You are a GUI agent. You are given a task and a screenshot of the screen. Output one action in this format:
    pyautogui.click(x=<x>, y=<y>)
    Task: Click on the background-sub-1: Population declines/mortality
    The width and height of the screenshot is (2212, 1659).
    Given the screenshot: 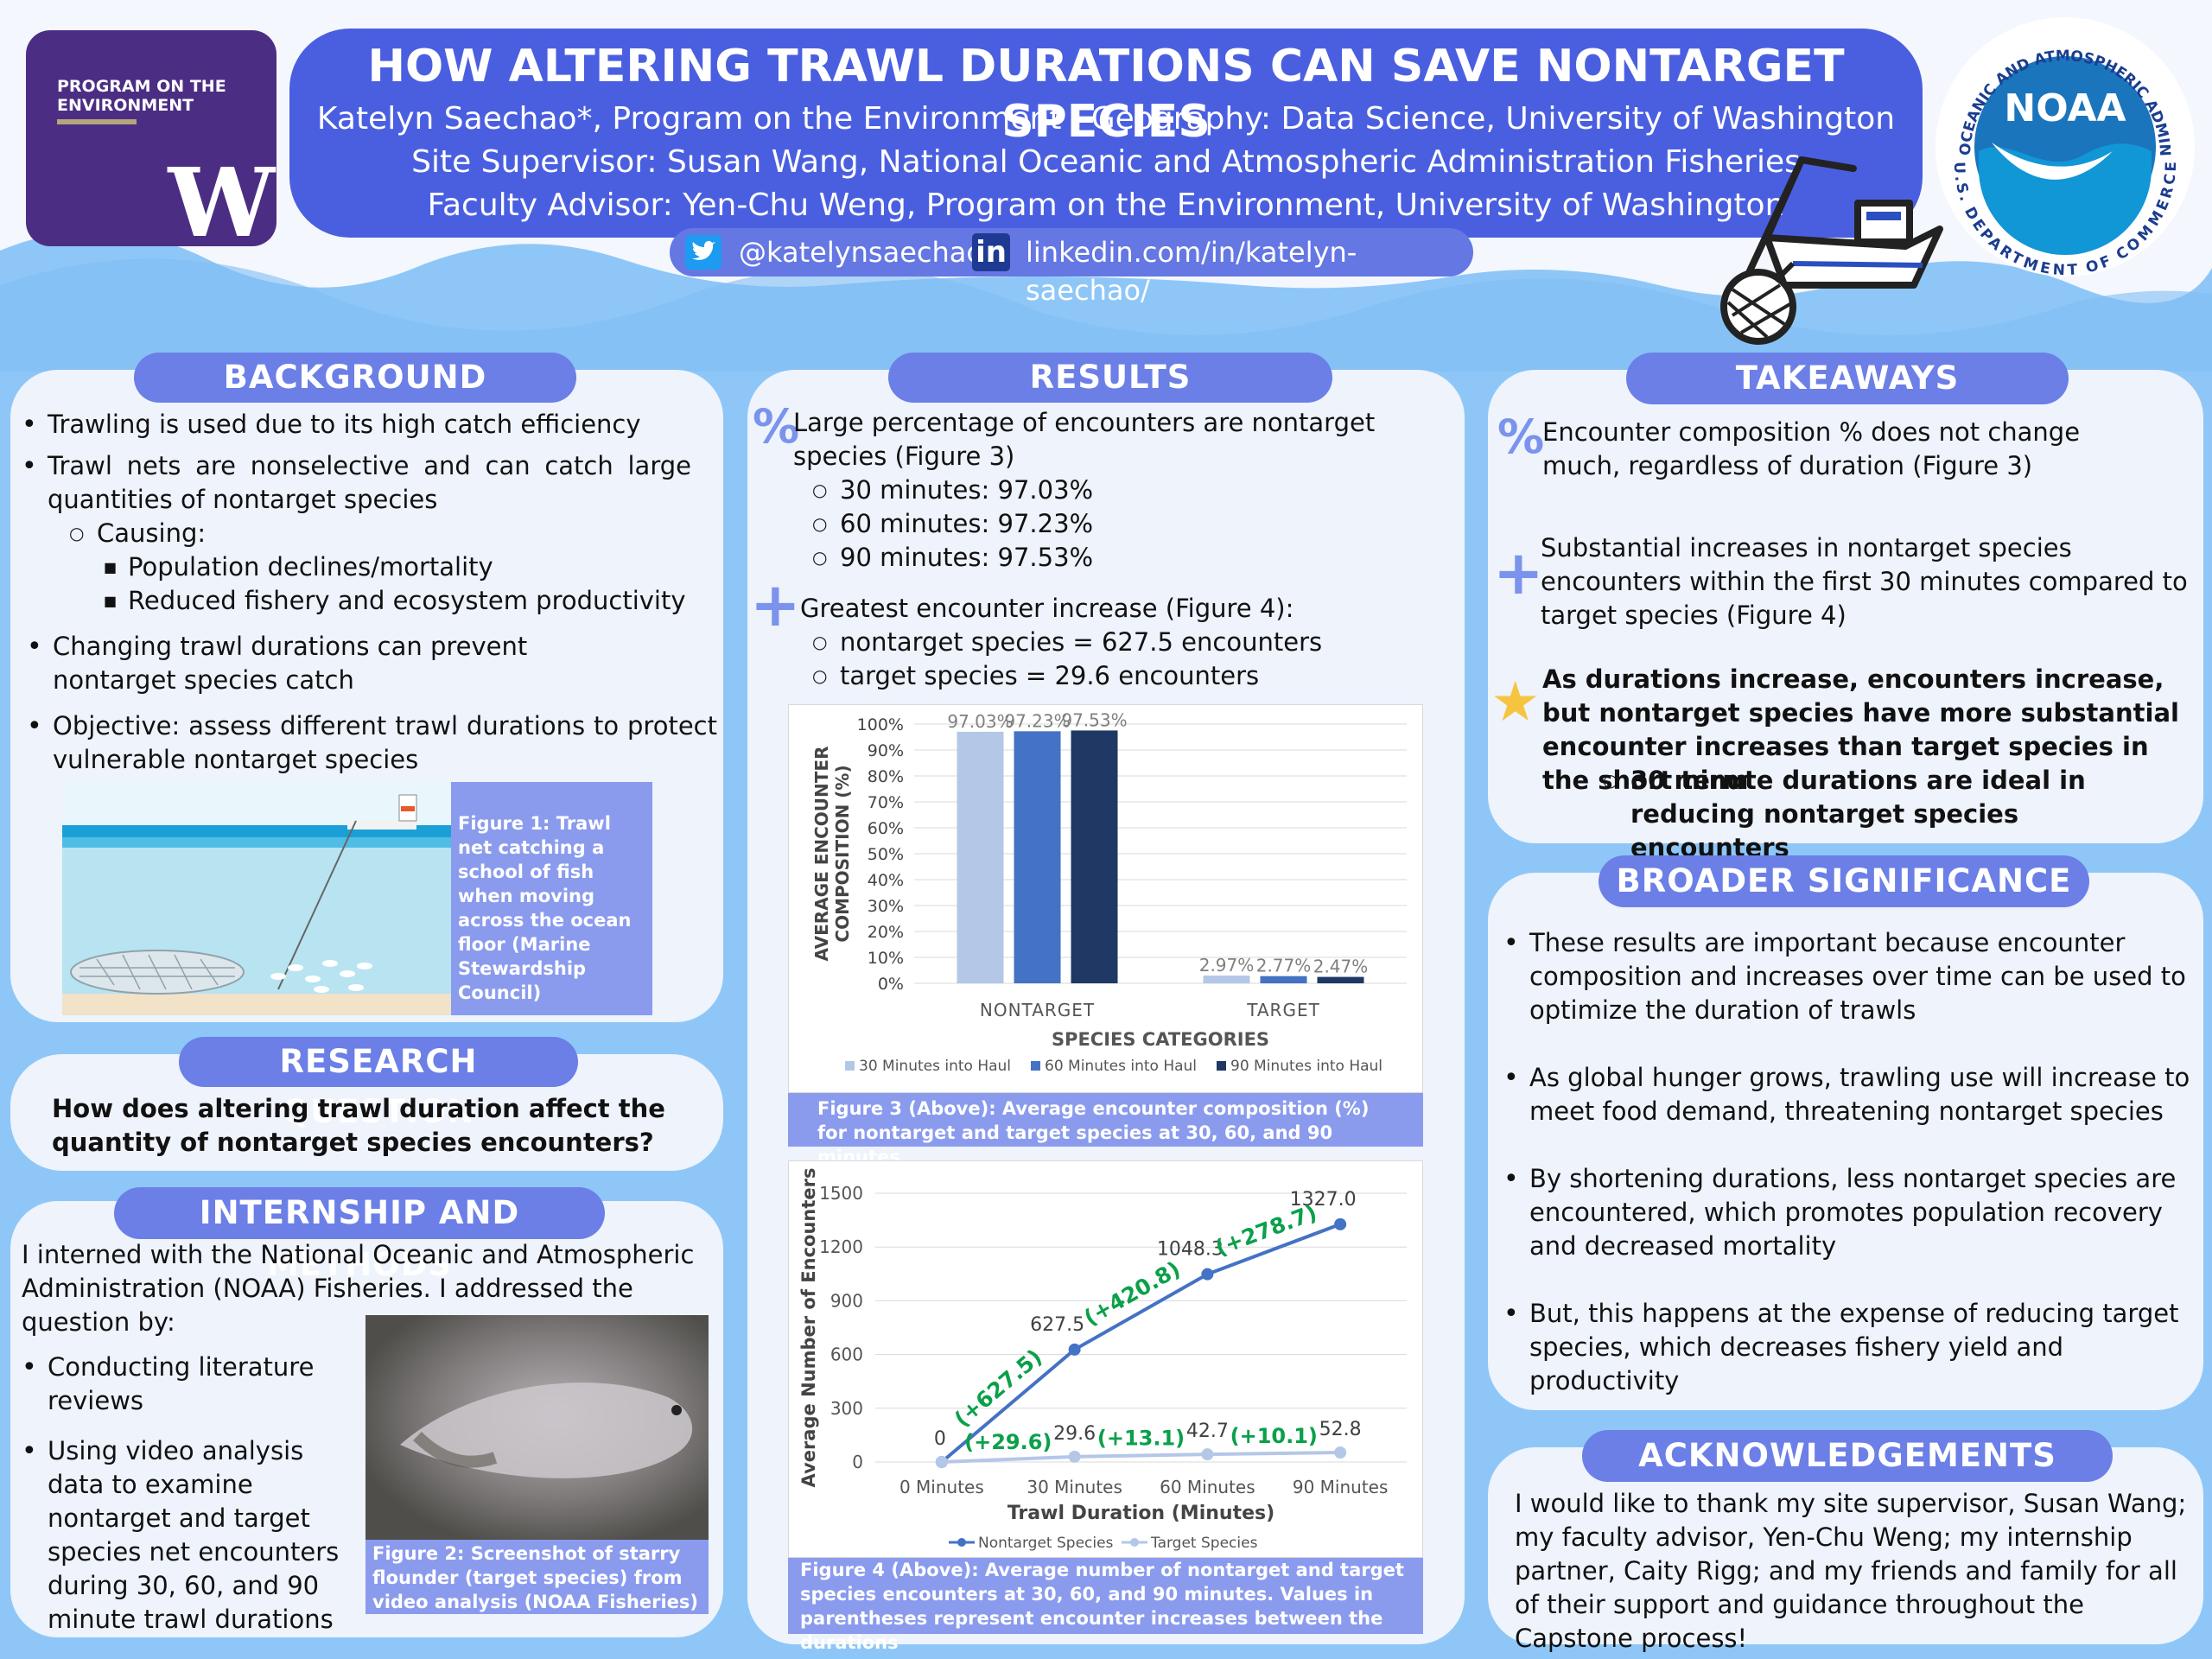 What is the action you would take?
    pyautogui.click(x=410, y=567)
    